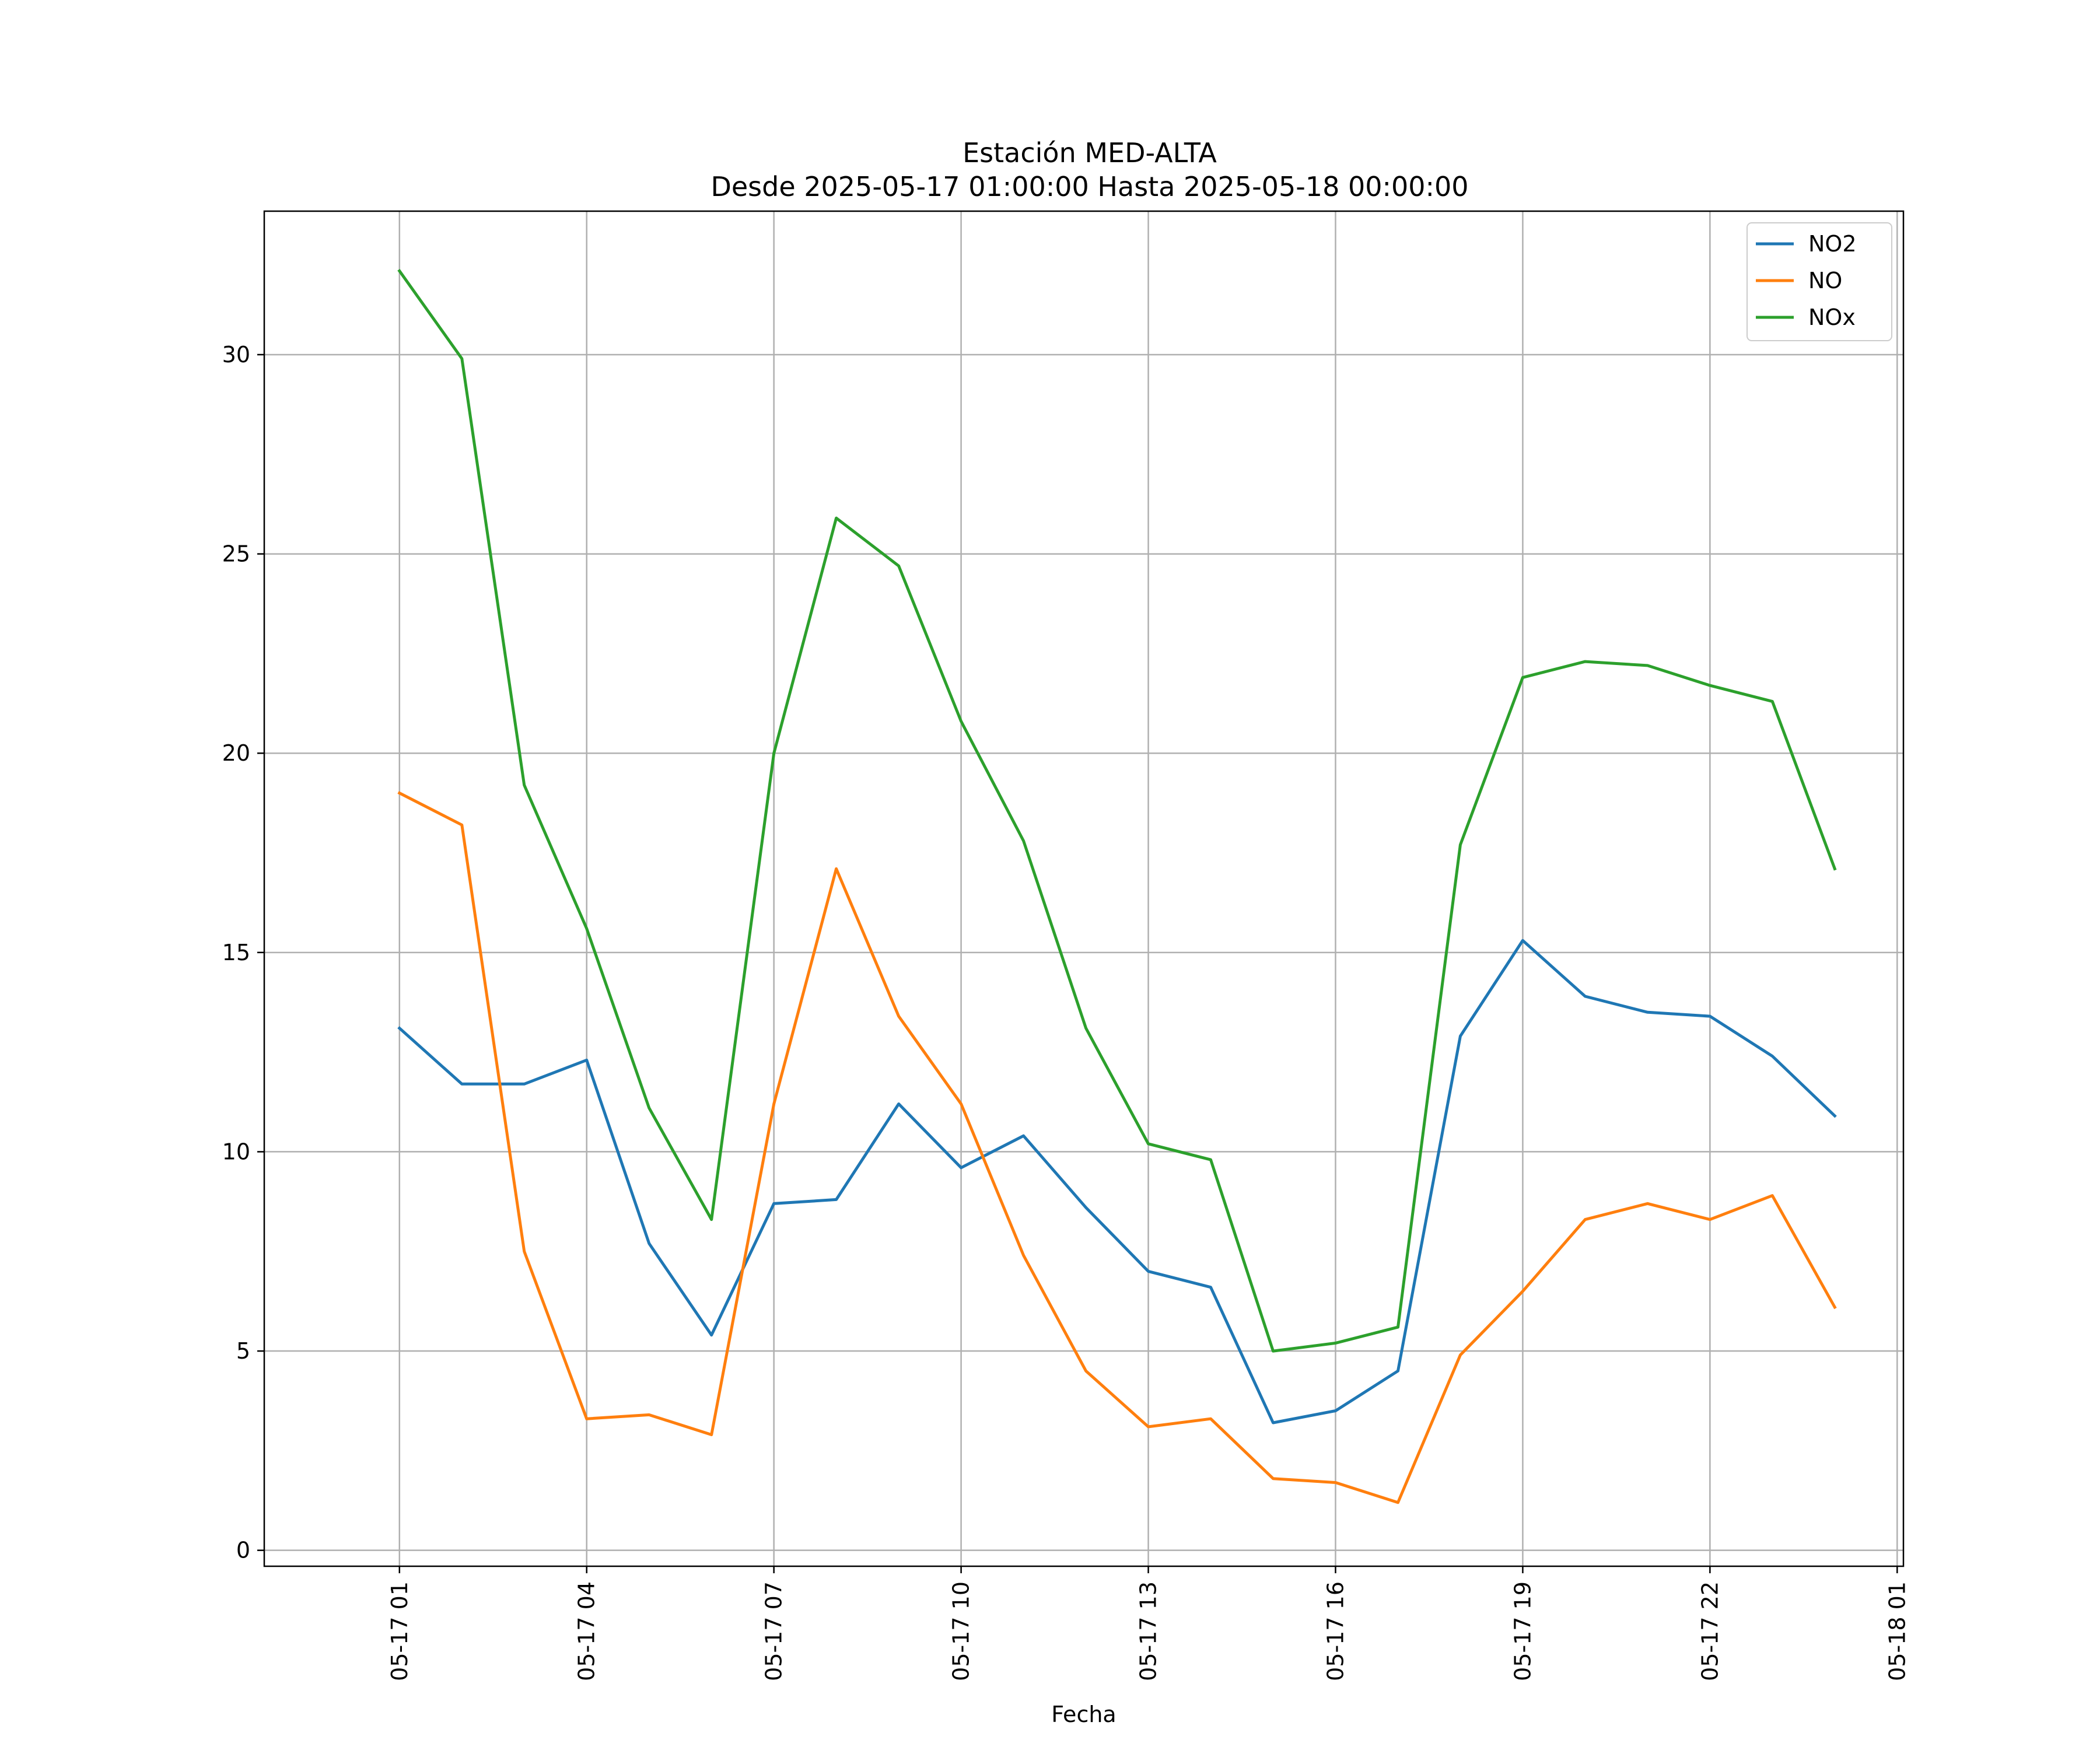  I want to click on legend: NO2 NO NOx, so click(1819, 281).